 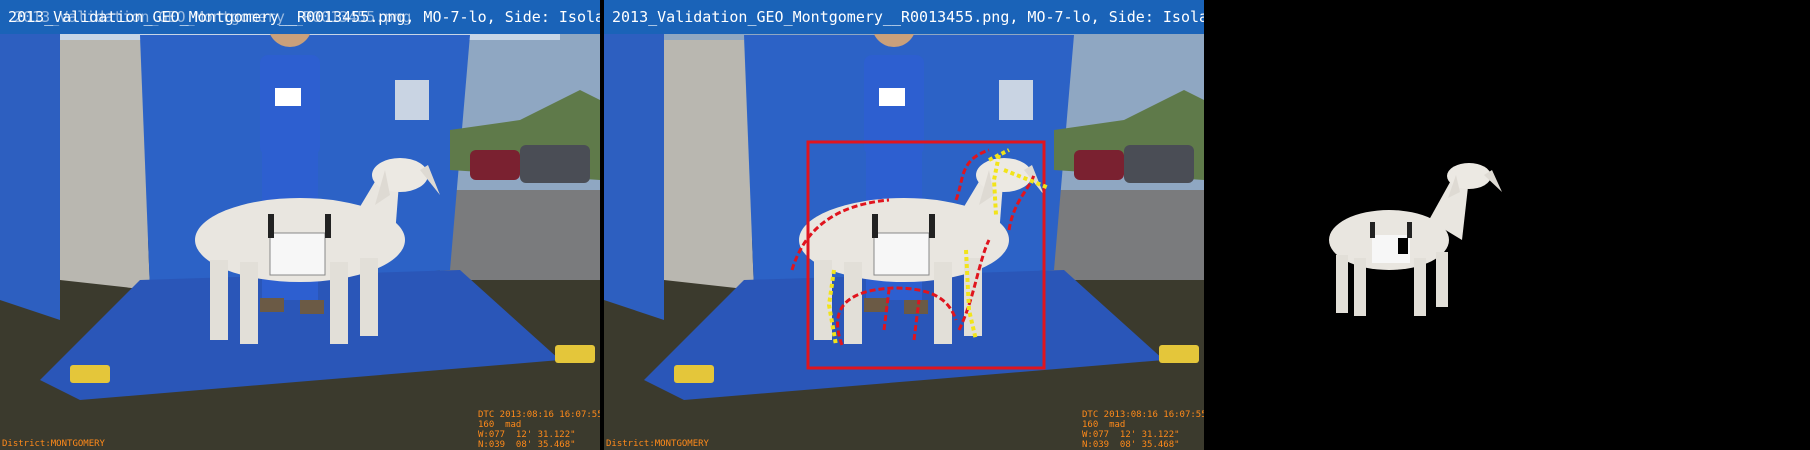 I want to click on segmented-goat-icon, so click(x=1415, y=239).